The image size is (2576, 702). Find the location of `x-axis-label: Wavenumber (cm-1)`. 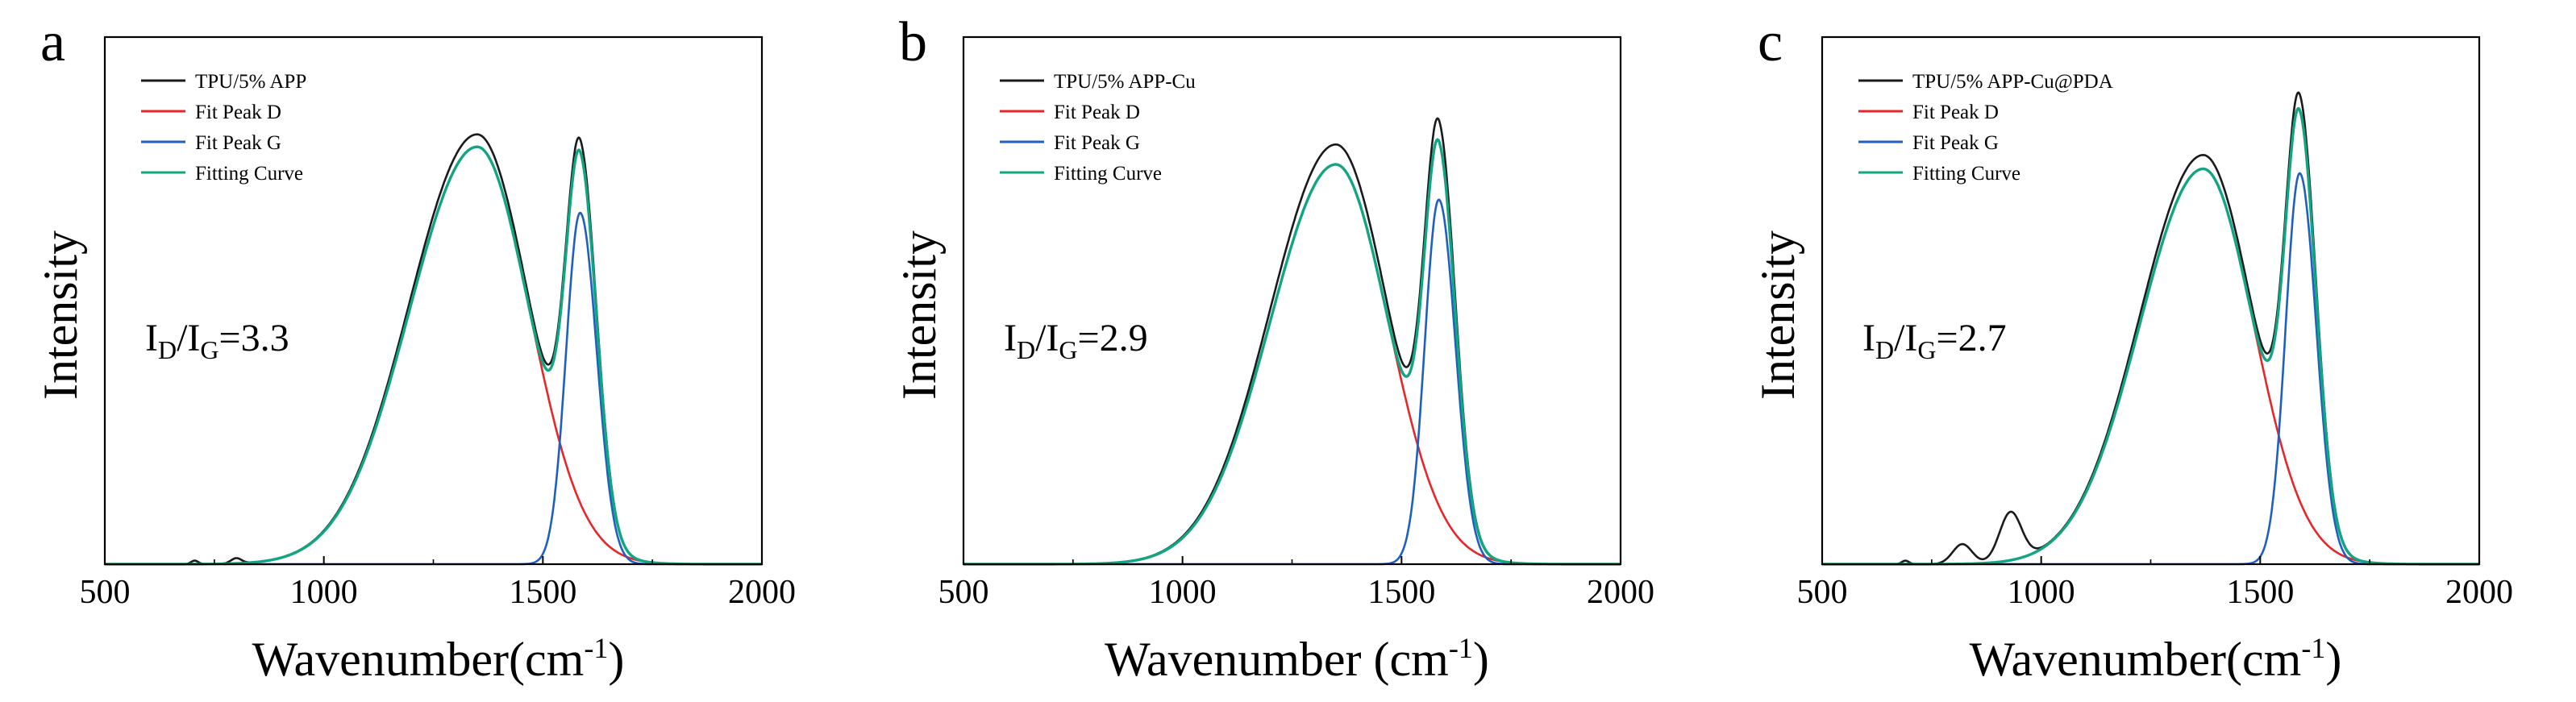

x-axis-label: Wavenumber (cm-1) is located at coordinates (1297, 659).